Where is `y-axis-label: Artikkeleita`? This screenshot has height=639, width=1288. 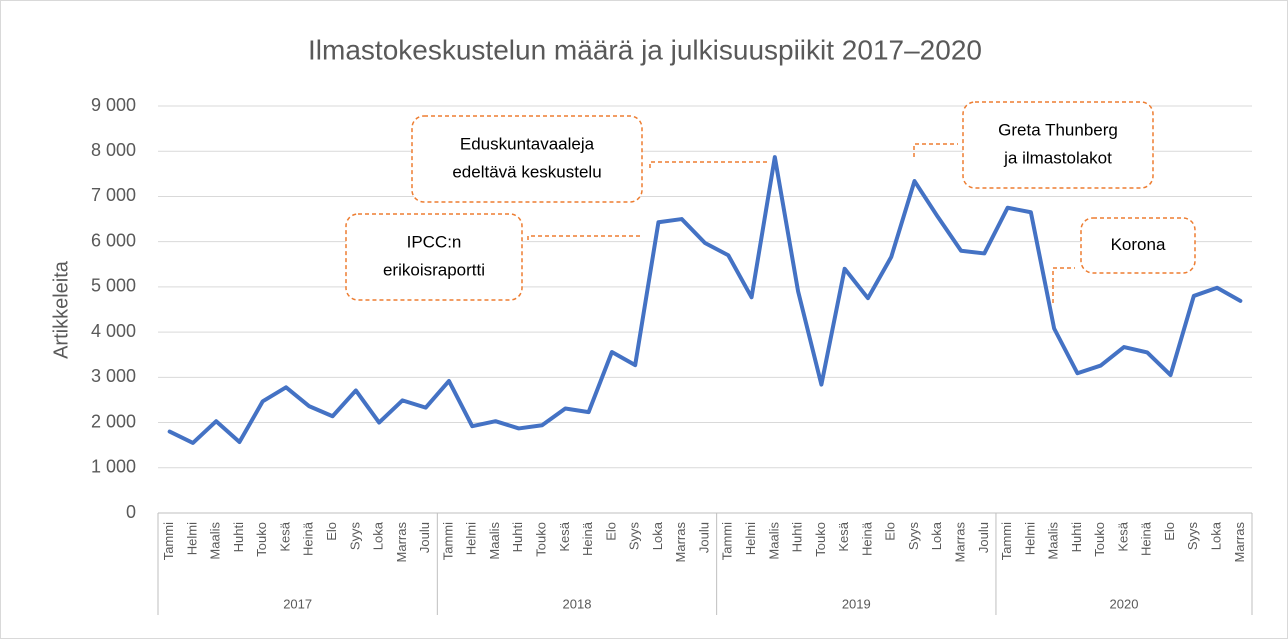 y-axis-label: Artikkeleita is located at coordinates (61, 309).